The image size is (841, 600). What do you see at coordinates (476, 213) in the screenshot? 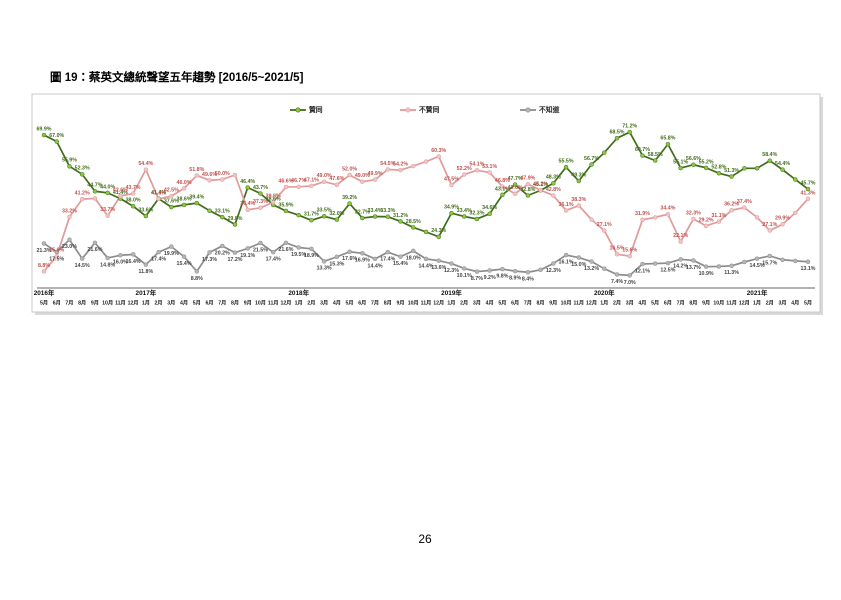
I see `data-label: 32.3%` at bounding box center [476, 213].